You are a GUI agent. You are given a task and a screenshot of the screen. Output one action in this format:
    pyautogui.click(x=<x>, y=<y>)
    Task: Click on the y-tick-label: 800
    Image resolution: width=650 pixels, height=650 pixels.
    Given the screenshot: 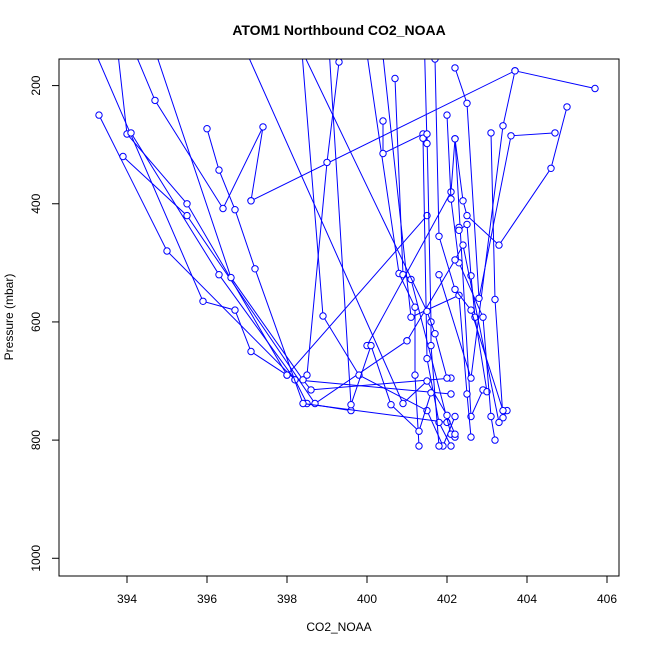 What is the action you would take?
    pyautogui.click(x=36, y=440)
    